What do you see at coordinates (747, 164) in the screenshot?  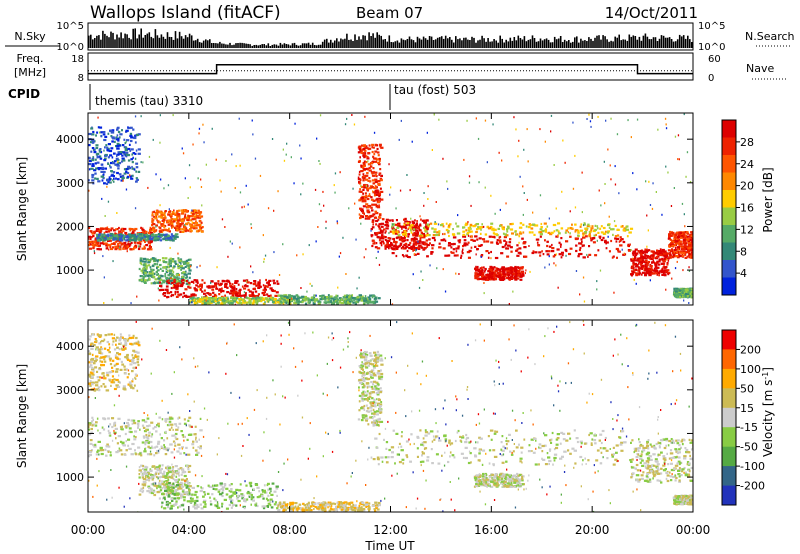 I see `colorbar-tick-label: 24` at bounding box center [747, 164].